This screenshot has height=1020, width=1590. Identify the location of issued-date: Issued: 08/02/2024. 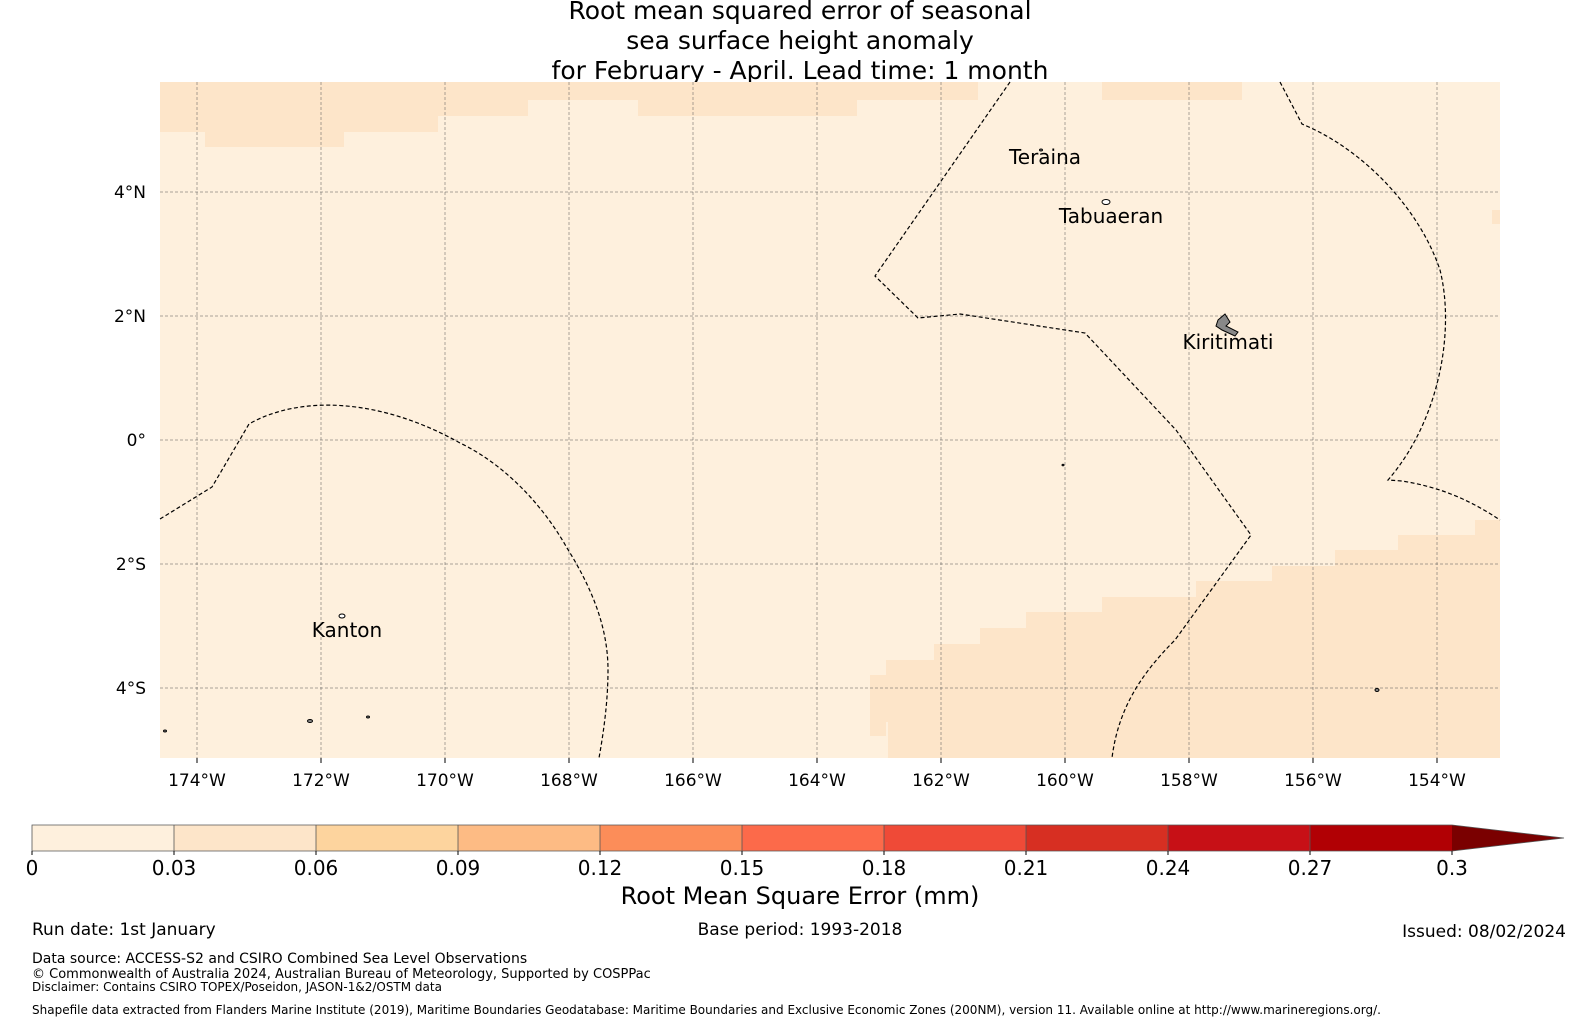
(1484, 932).